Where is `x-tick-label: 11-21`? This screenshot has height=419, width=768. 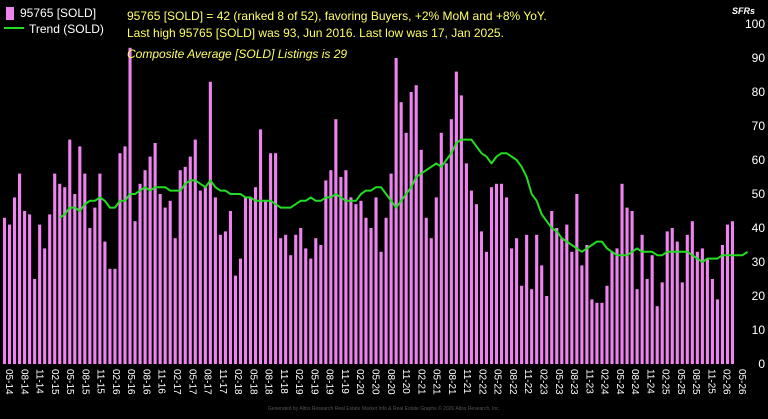 x-tick-label: 11-21 is located at coordinates (466, 381).